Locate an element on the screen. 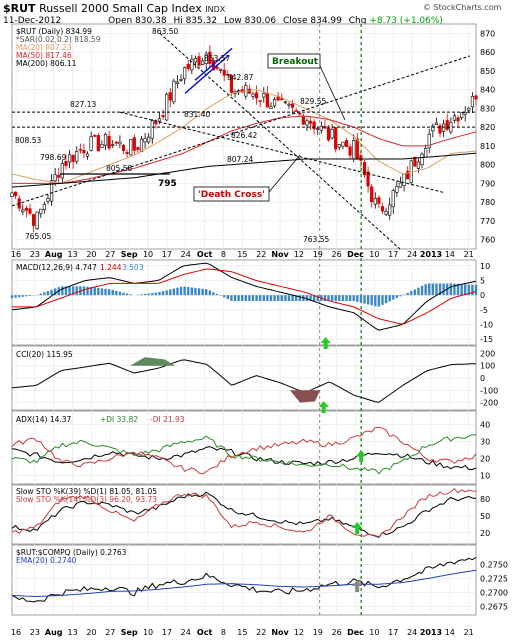  price-legend-item: MA(20) 807.23 is located at coordinates (44, 47).